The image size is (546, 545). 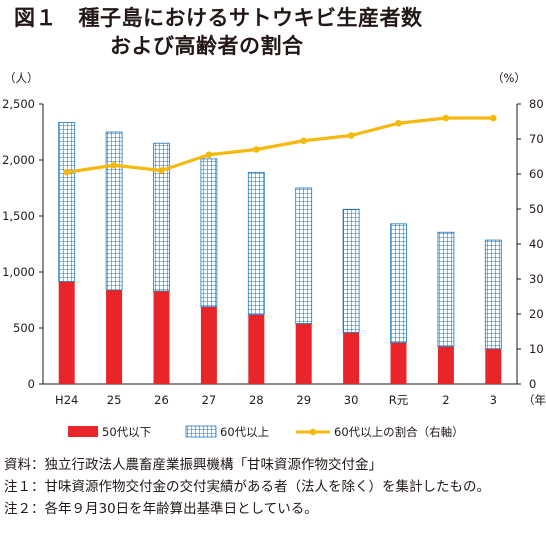 What do you see at coordinates (244, 432) in the screenshot?
I see `legend-label-60s-and-over: 60代以上` at bounding box center [244, 432].